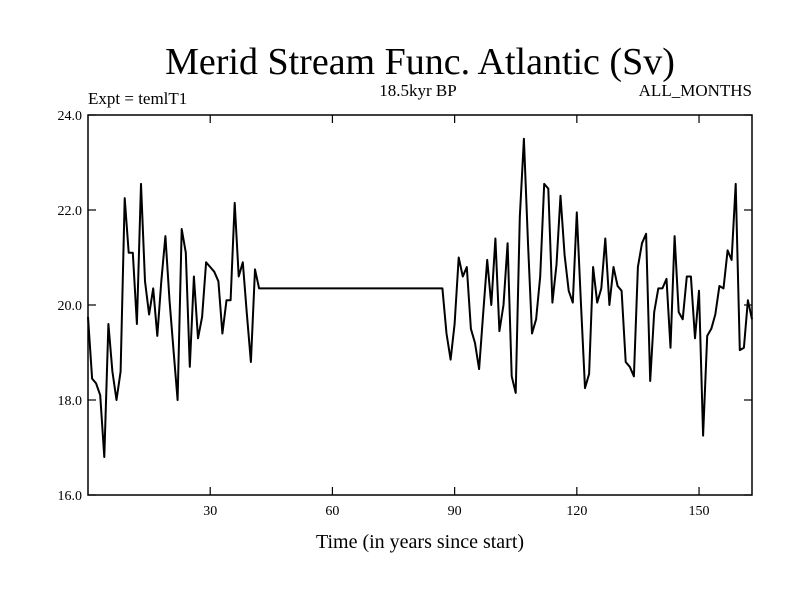 The width and height of the screenshot is (800, 600). What do you see at coordinates (70, 401) in the screenshot?
I see `y-tick-label: 18.0` at bounding box center [70, 401].